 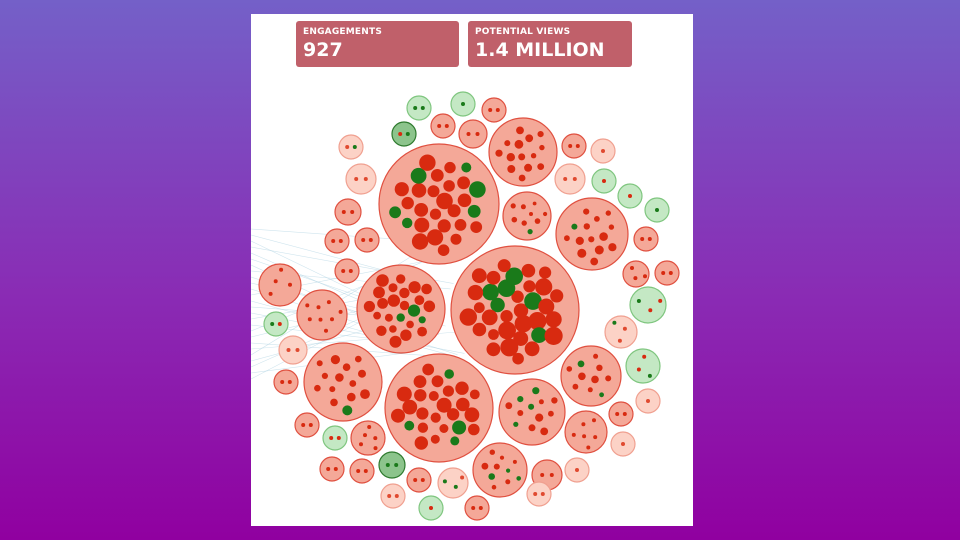 I want to click on potential-views-value: 1.4 MILLION, so click(x=540, y=50).